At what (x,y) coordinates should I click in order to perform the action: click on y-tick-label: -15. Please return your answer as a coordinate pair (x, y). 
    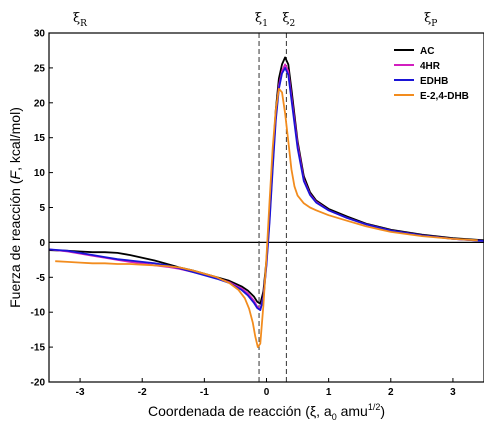
    Looking at the image, I should click on (38, 348).